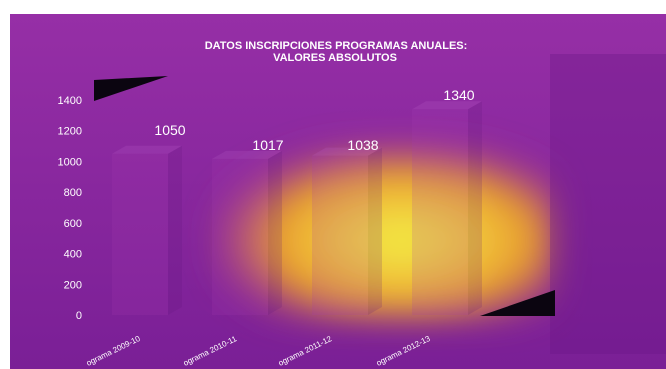 The width and height of the screenshot is (666, 369). What do you see at coordinates (73, 285) in the screenshot?
I see `y-tick-label: 200` at bounding box center [73, 285].